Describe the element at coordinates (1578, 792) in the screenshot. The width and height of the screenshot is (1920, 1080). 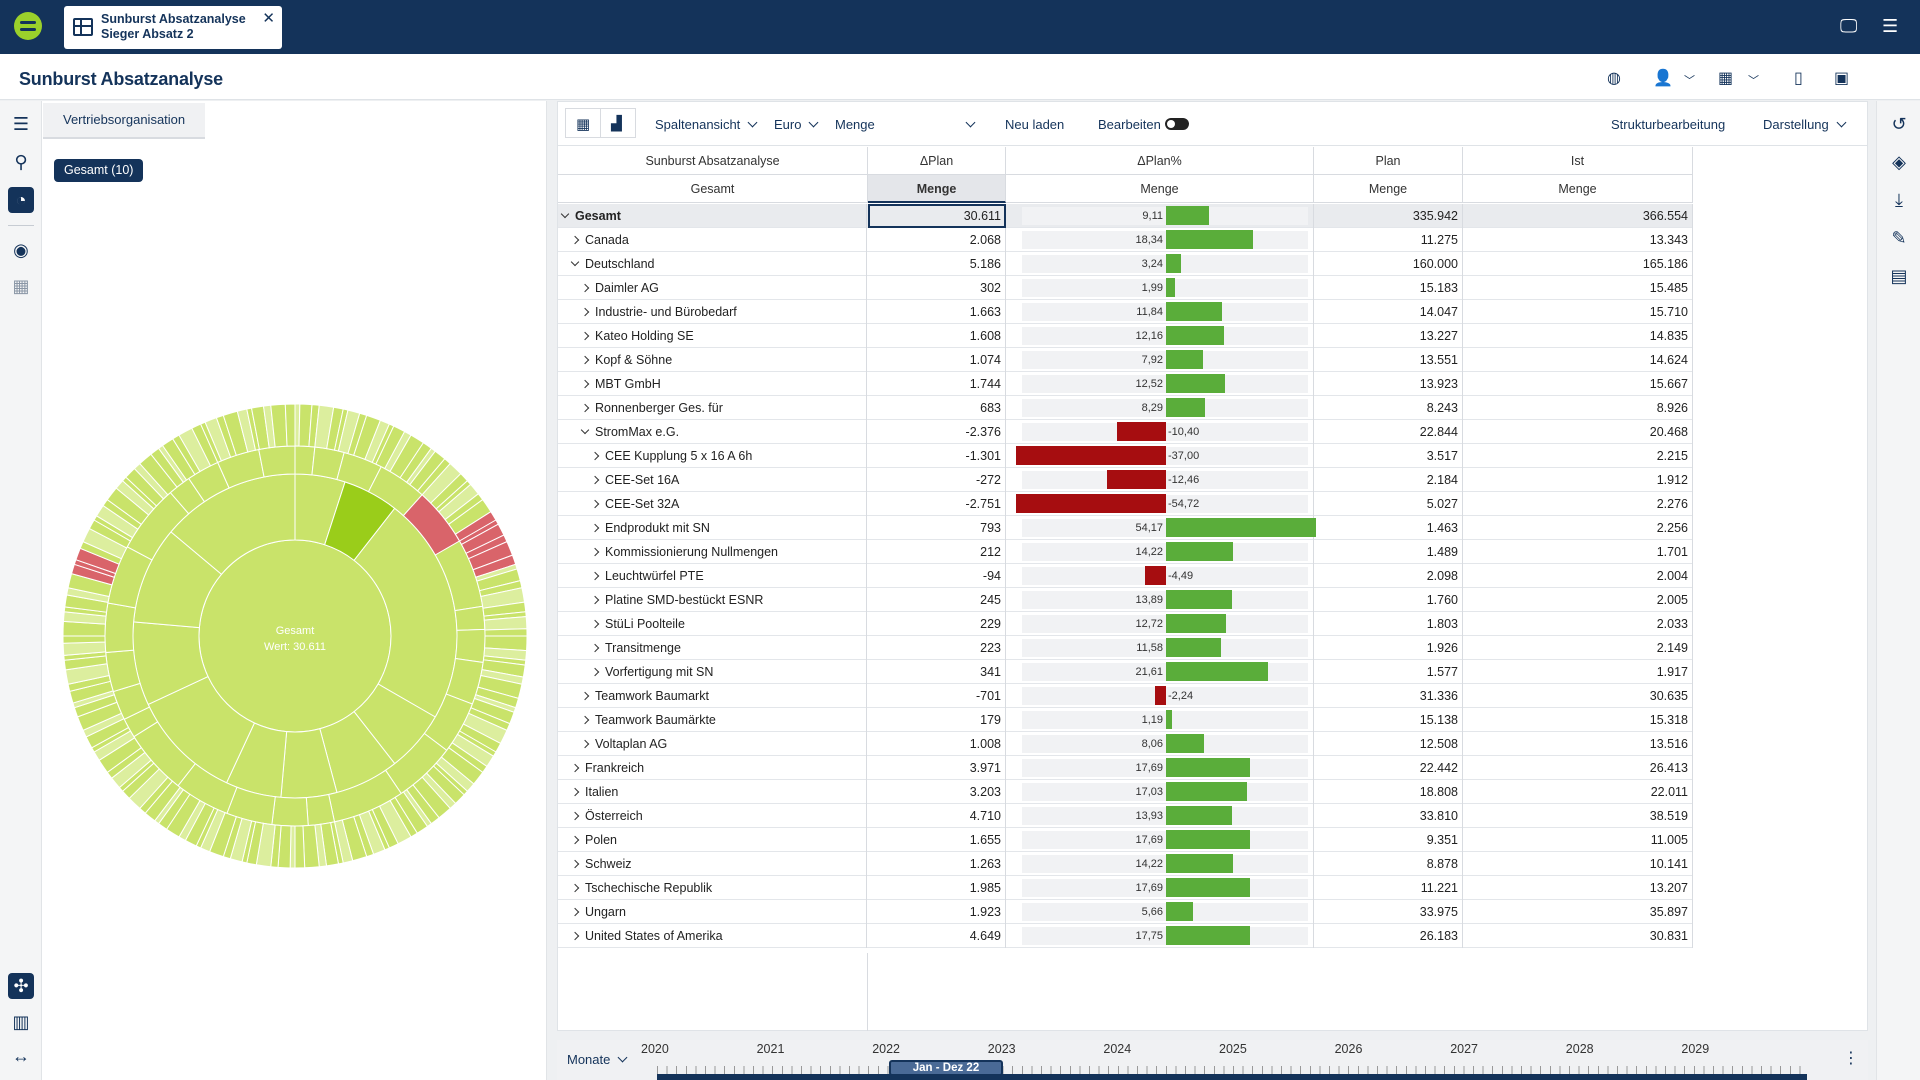
I see `ist-cell: 22.011` at that location.